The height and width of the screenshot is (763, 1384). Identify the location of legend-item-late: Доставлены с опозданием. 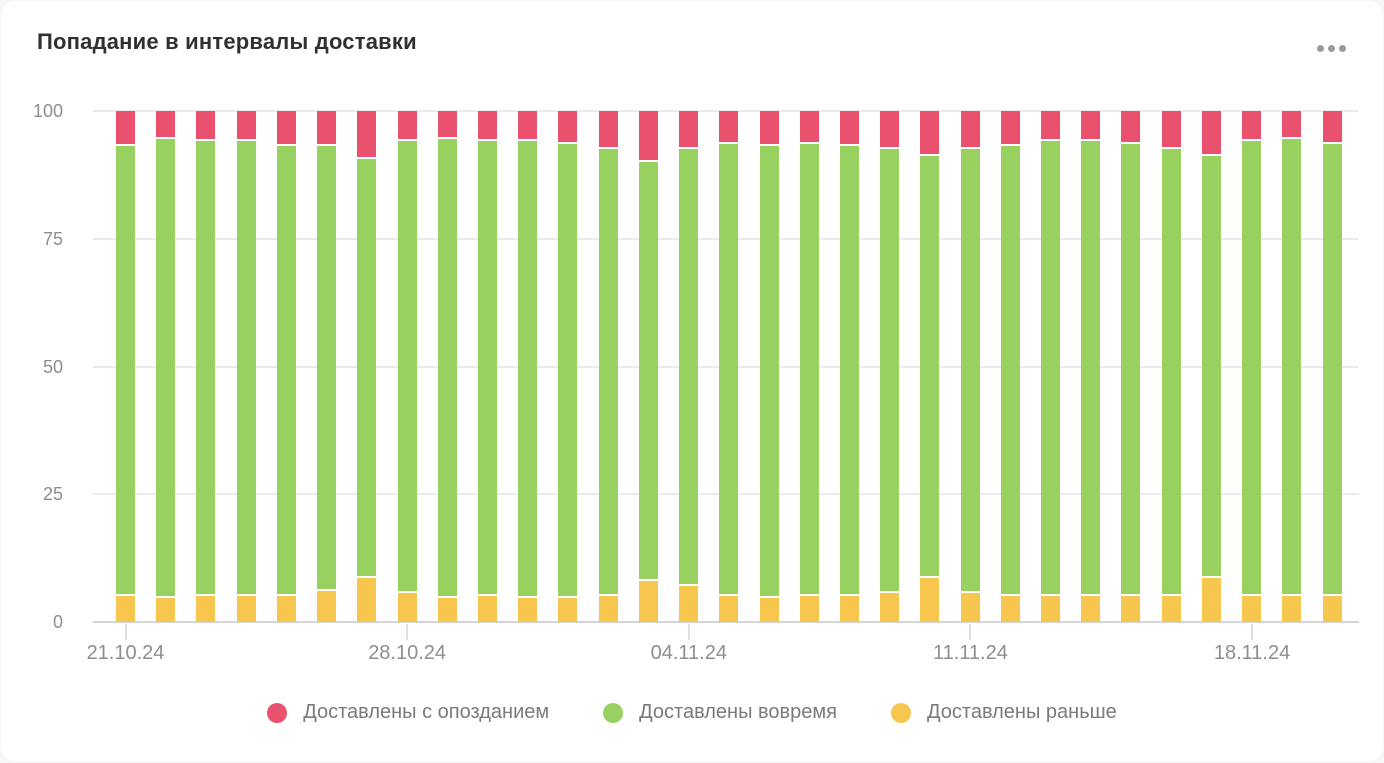
(408, 712).